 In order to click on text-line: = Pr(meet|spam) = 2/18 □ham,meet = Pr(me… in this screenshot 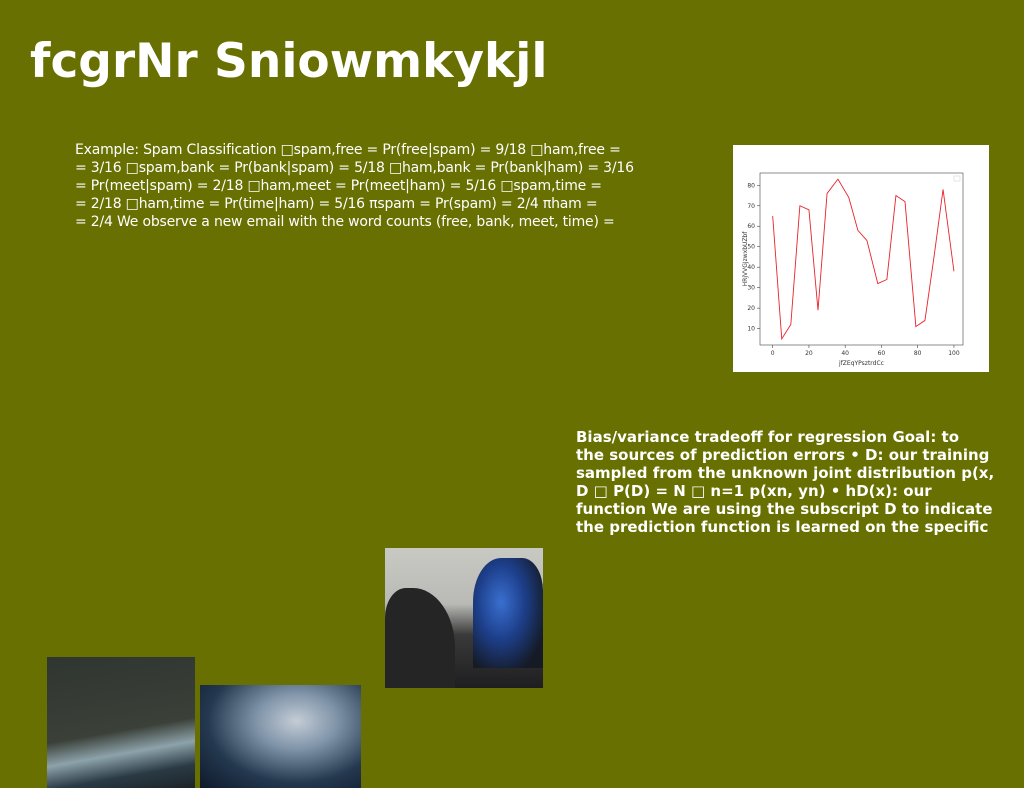, I will do `click(338, 186)`.